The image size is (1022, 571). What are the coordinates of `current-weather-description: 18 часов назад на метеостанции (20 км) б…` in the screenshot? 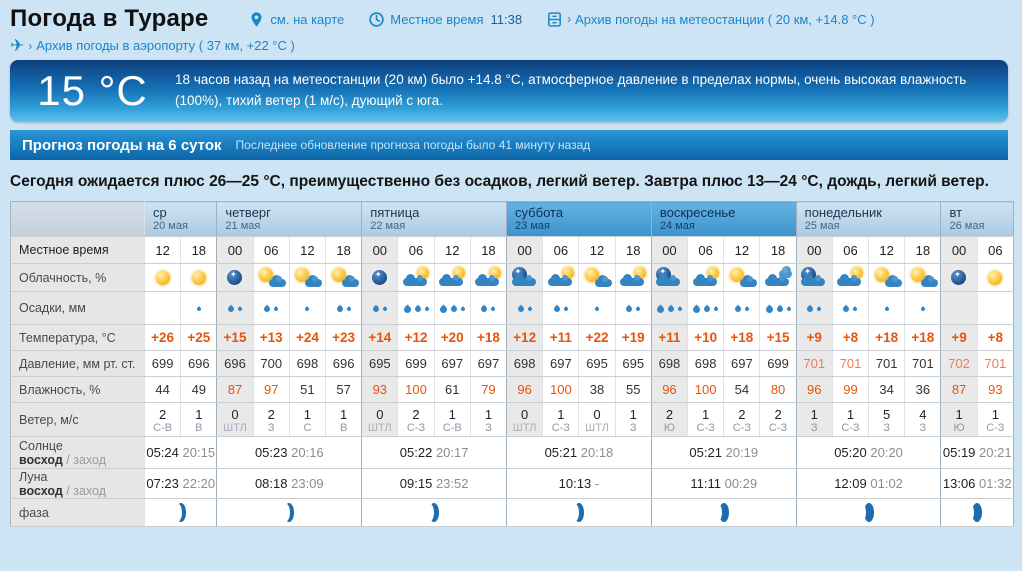 It's located at (571, 90).